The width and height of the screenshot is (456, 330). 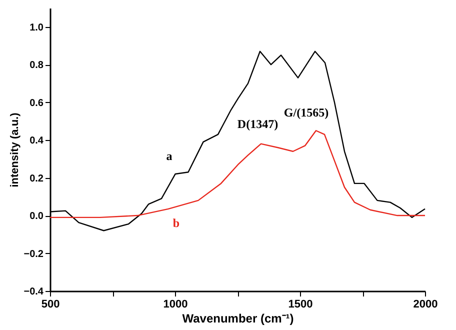 I want to click on y-tick-label: 0.4, so click(x=37, y=141).